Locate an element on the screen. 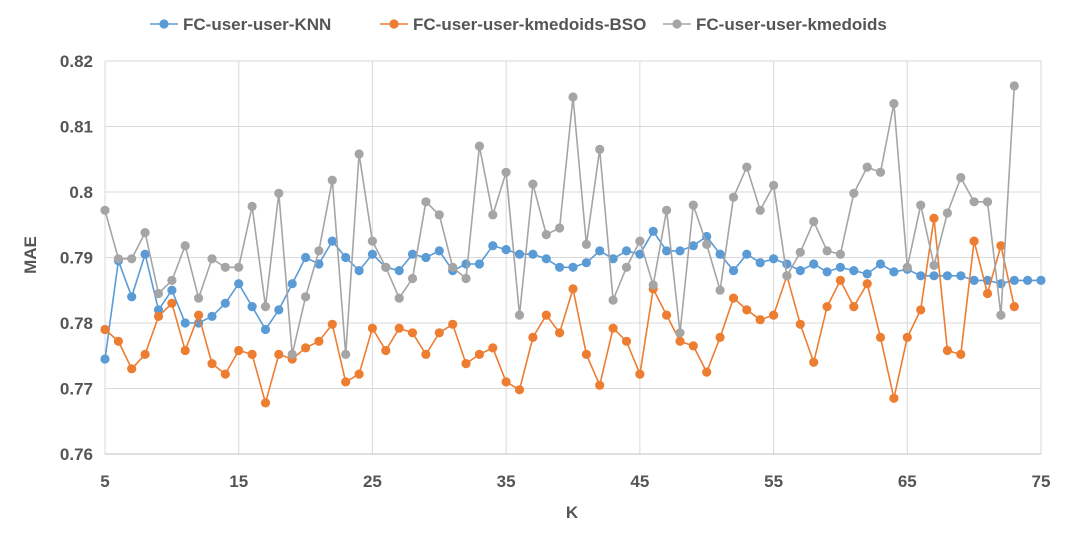 The width and height of the screenshot is (1068, 546). y-tick-label: 0.8 is located at coordinates (81, 192).